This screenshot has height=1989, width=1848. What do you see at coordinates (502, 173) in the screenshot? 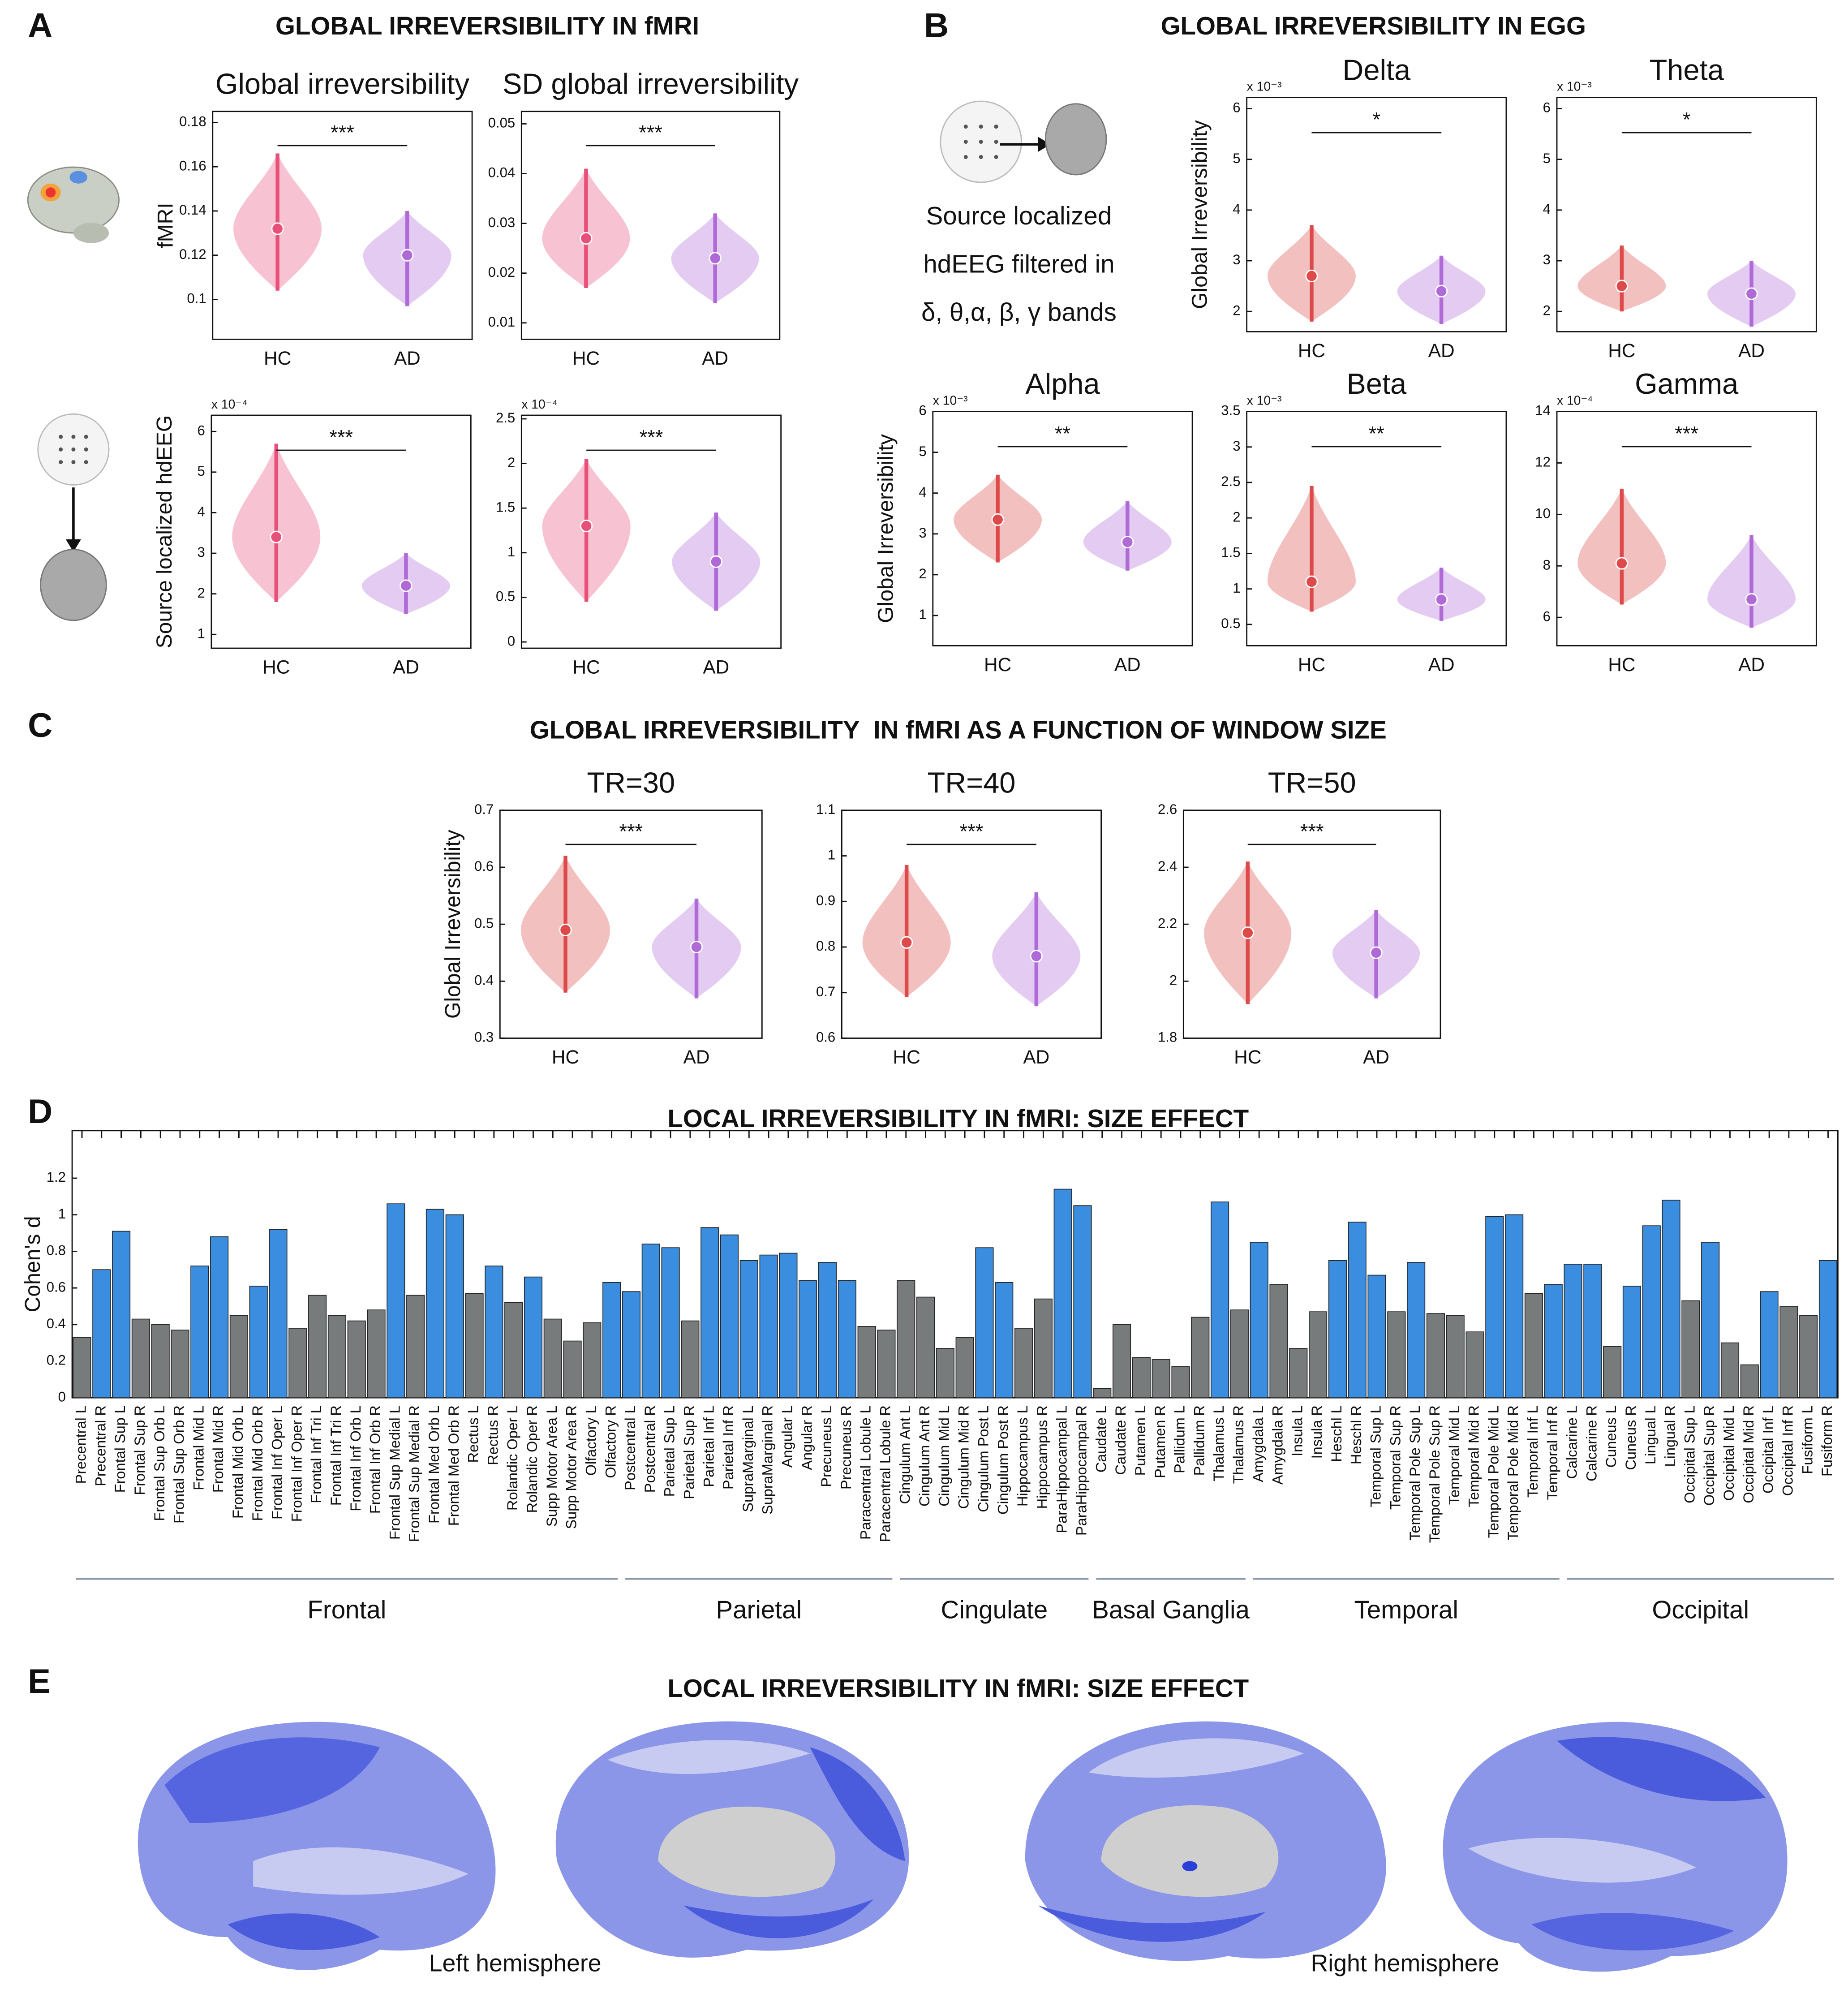
I see `y-tick-label: 0.04` at bounding box center [502, 173].